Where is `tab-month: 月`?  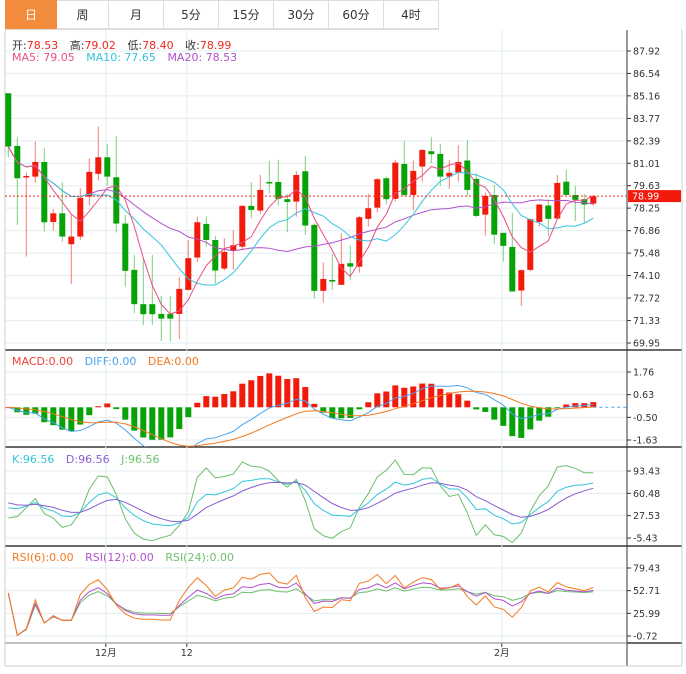 tab-month: 月 is located at coordinates (136, 14).